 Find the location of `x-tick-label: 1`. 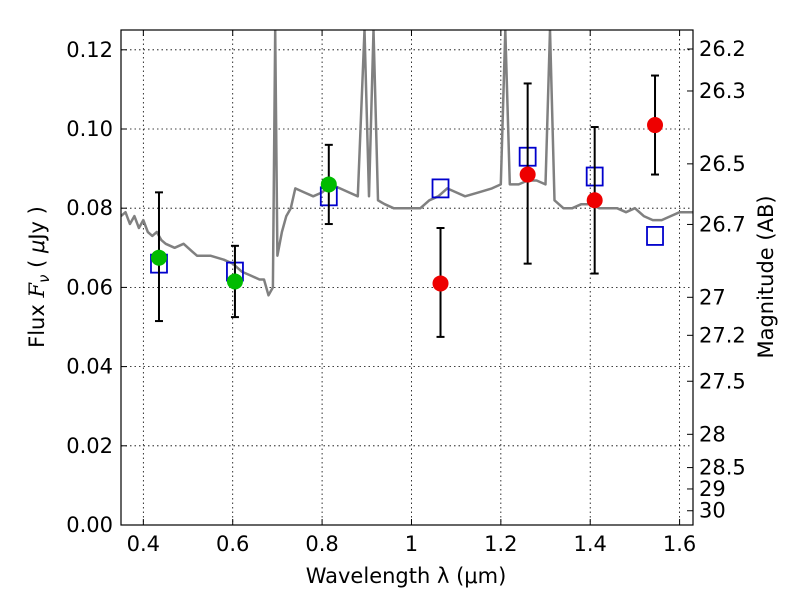

x-tick-label: 1 is located at coordinates (411, 544).